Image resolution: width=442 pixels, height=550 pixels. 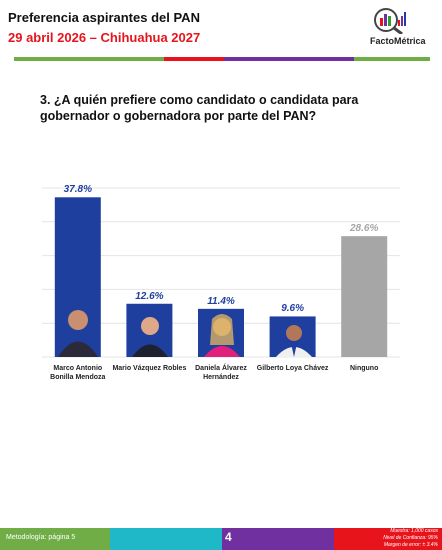 I want to click on title: Preferencia aspirantes del PAN, so click(x=104, y=17).